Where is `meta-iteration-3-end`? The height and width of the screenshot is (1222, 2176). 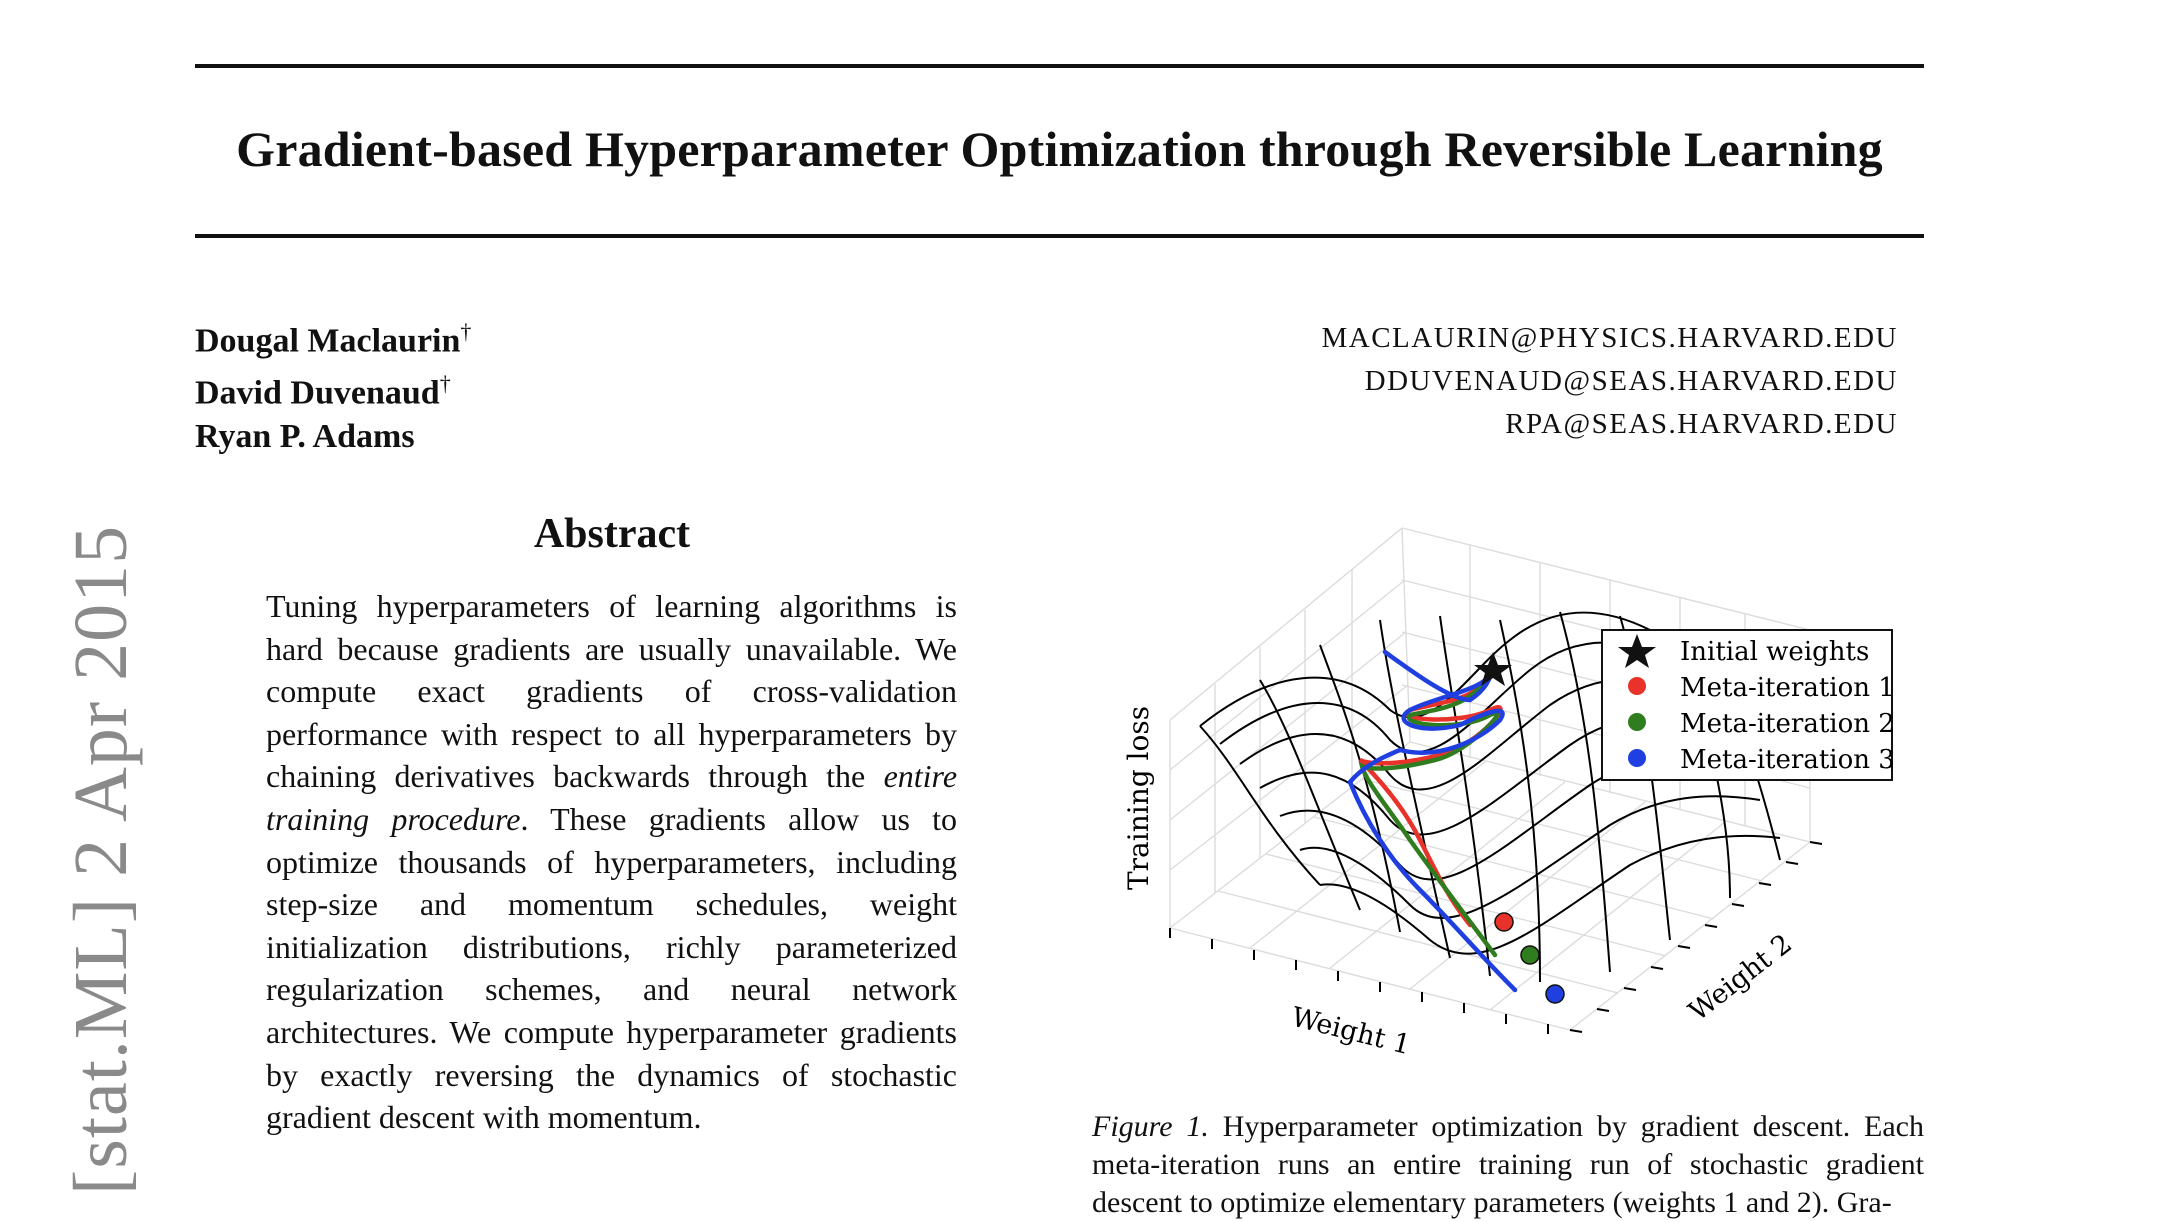
meta-iteration-3-end is located at coordinates (1555, 994).